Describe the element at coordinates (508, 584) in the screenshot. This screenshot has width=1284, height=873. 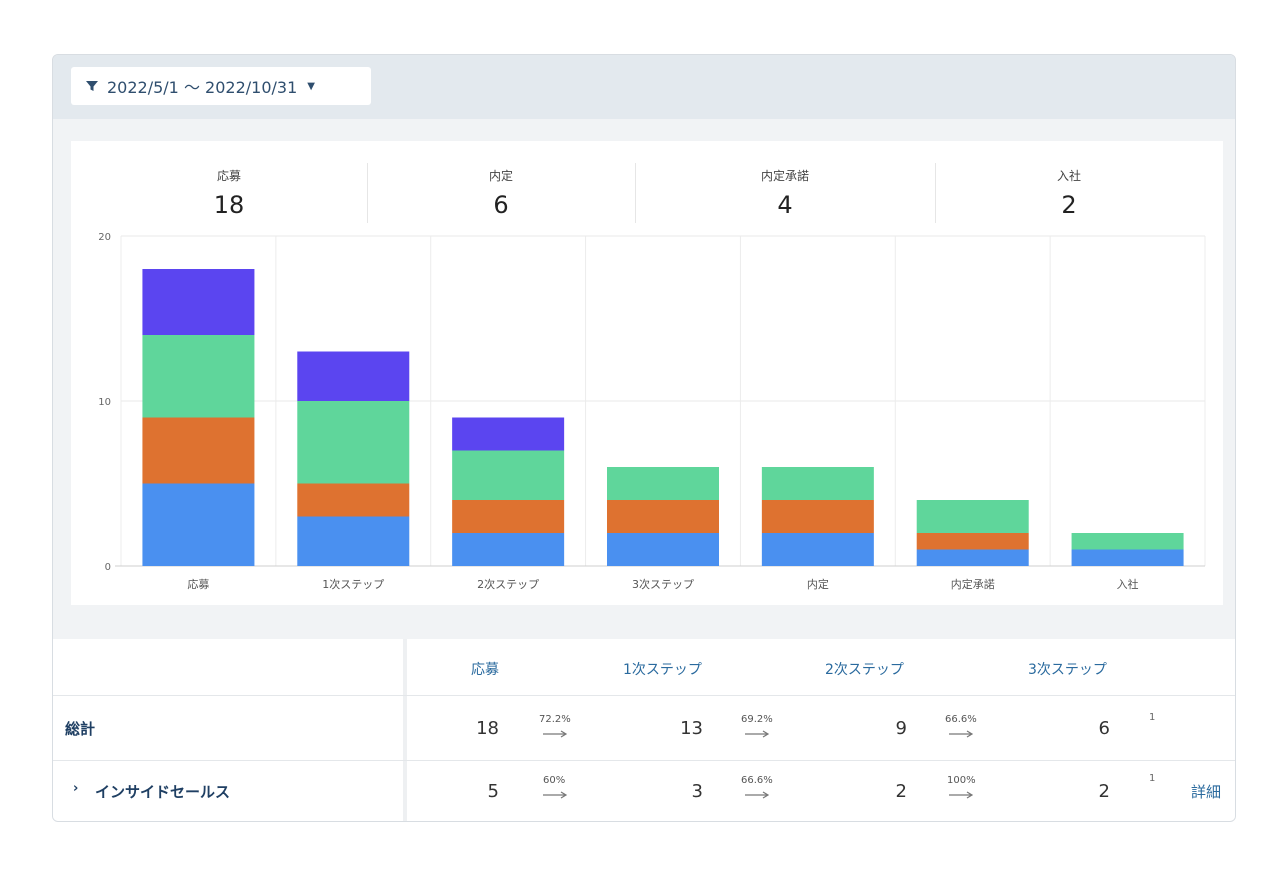
I see `x-tick-label: 2次ステップ` at that location.